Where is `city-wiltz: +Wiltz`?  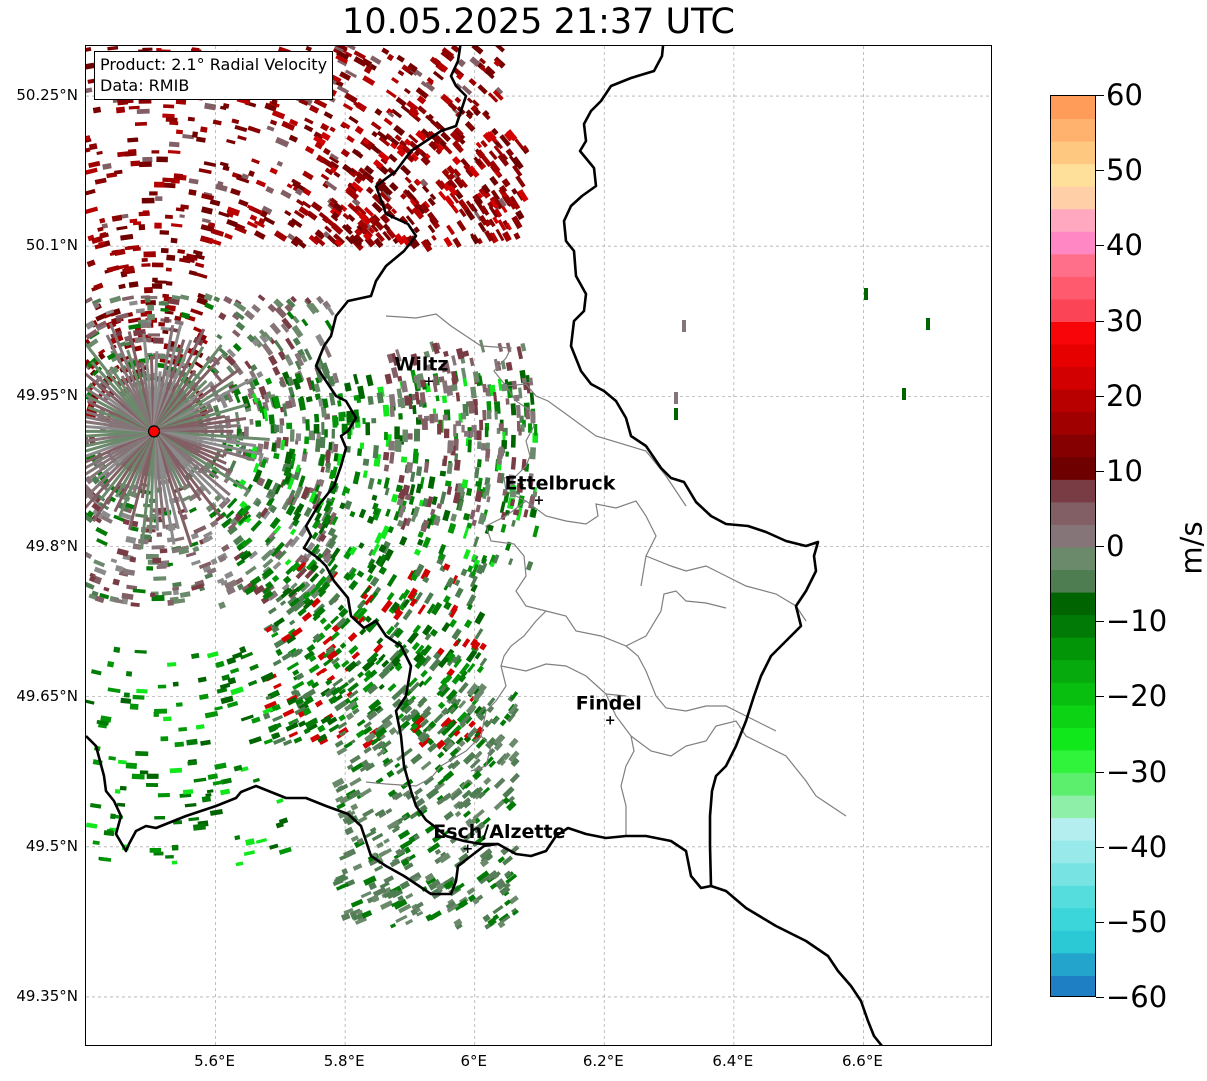 city-wiltz: +Wiltz is located at coordinates (421, 371).